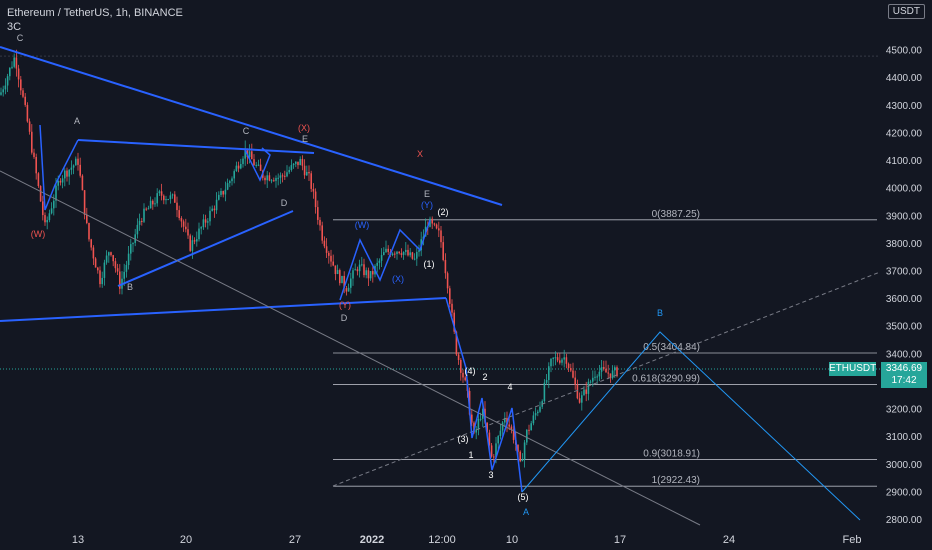  Describe the element at coordinates (904, 78) in the screenshot. I see `y-tick-label: 4400.00` at that location.